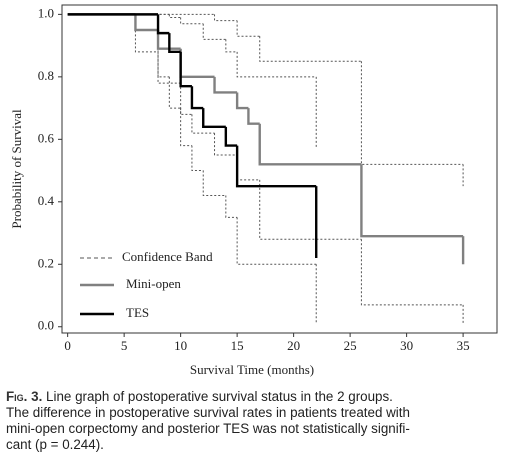  I want to click on y-tick-label: 0.2, so click(46, 262).